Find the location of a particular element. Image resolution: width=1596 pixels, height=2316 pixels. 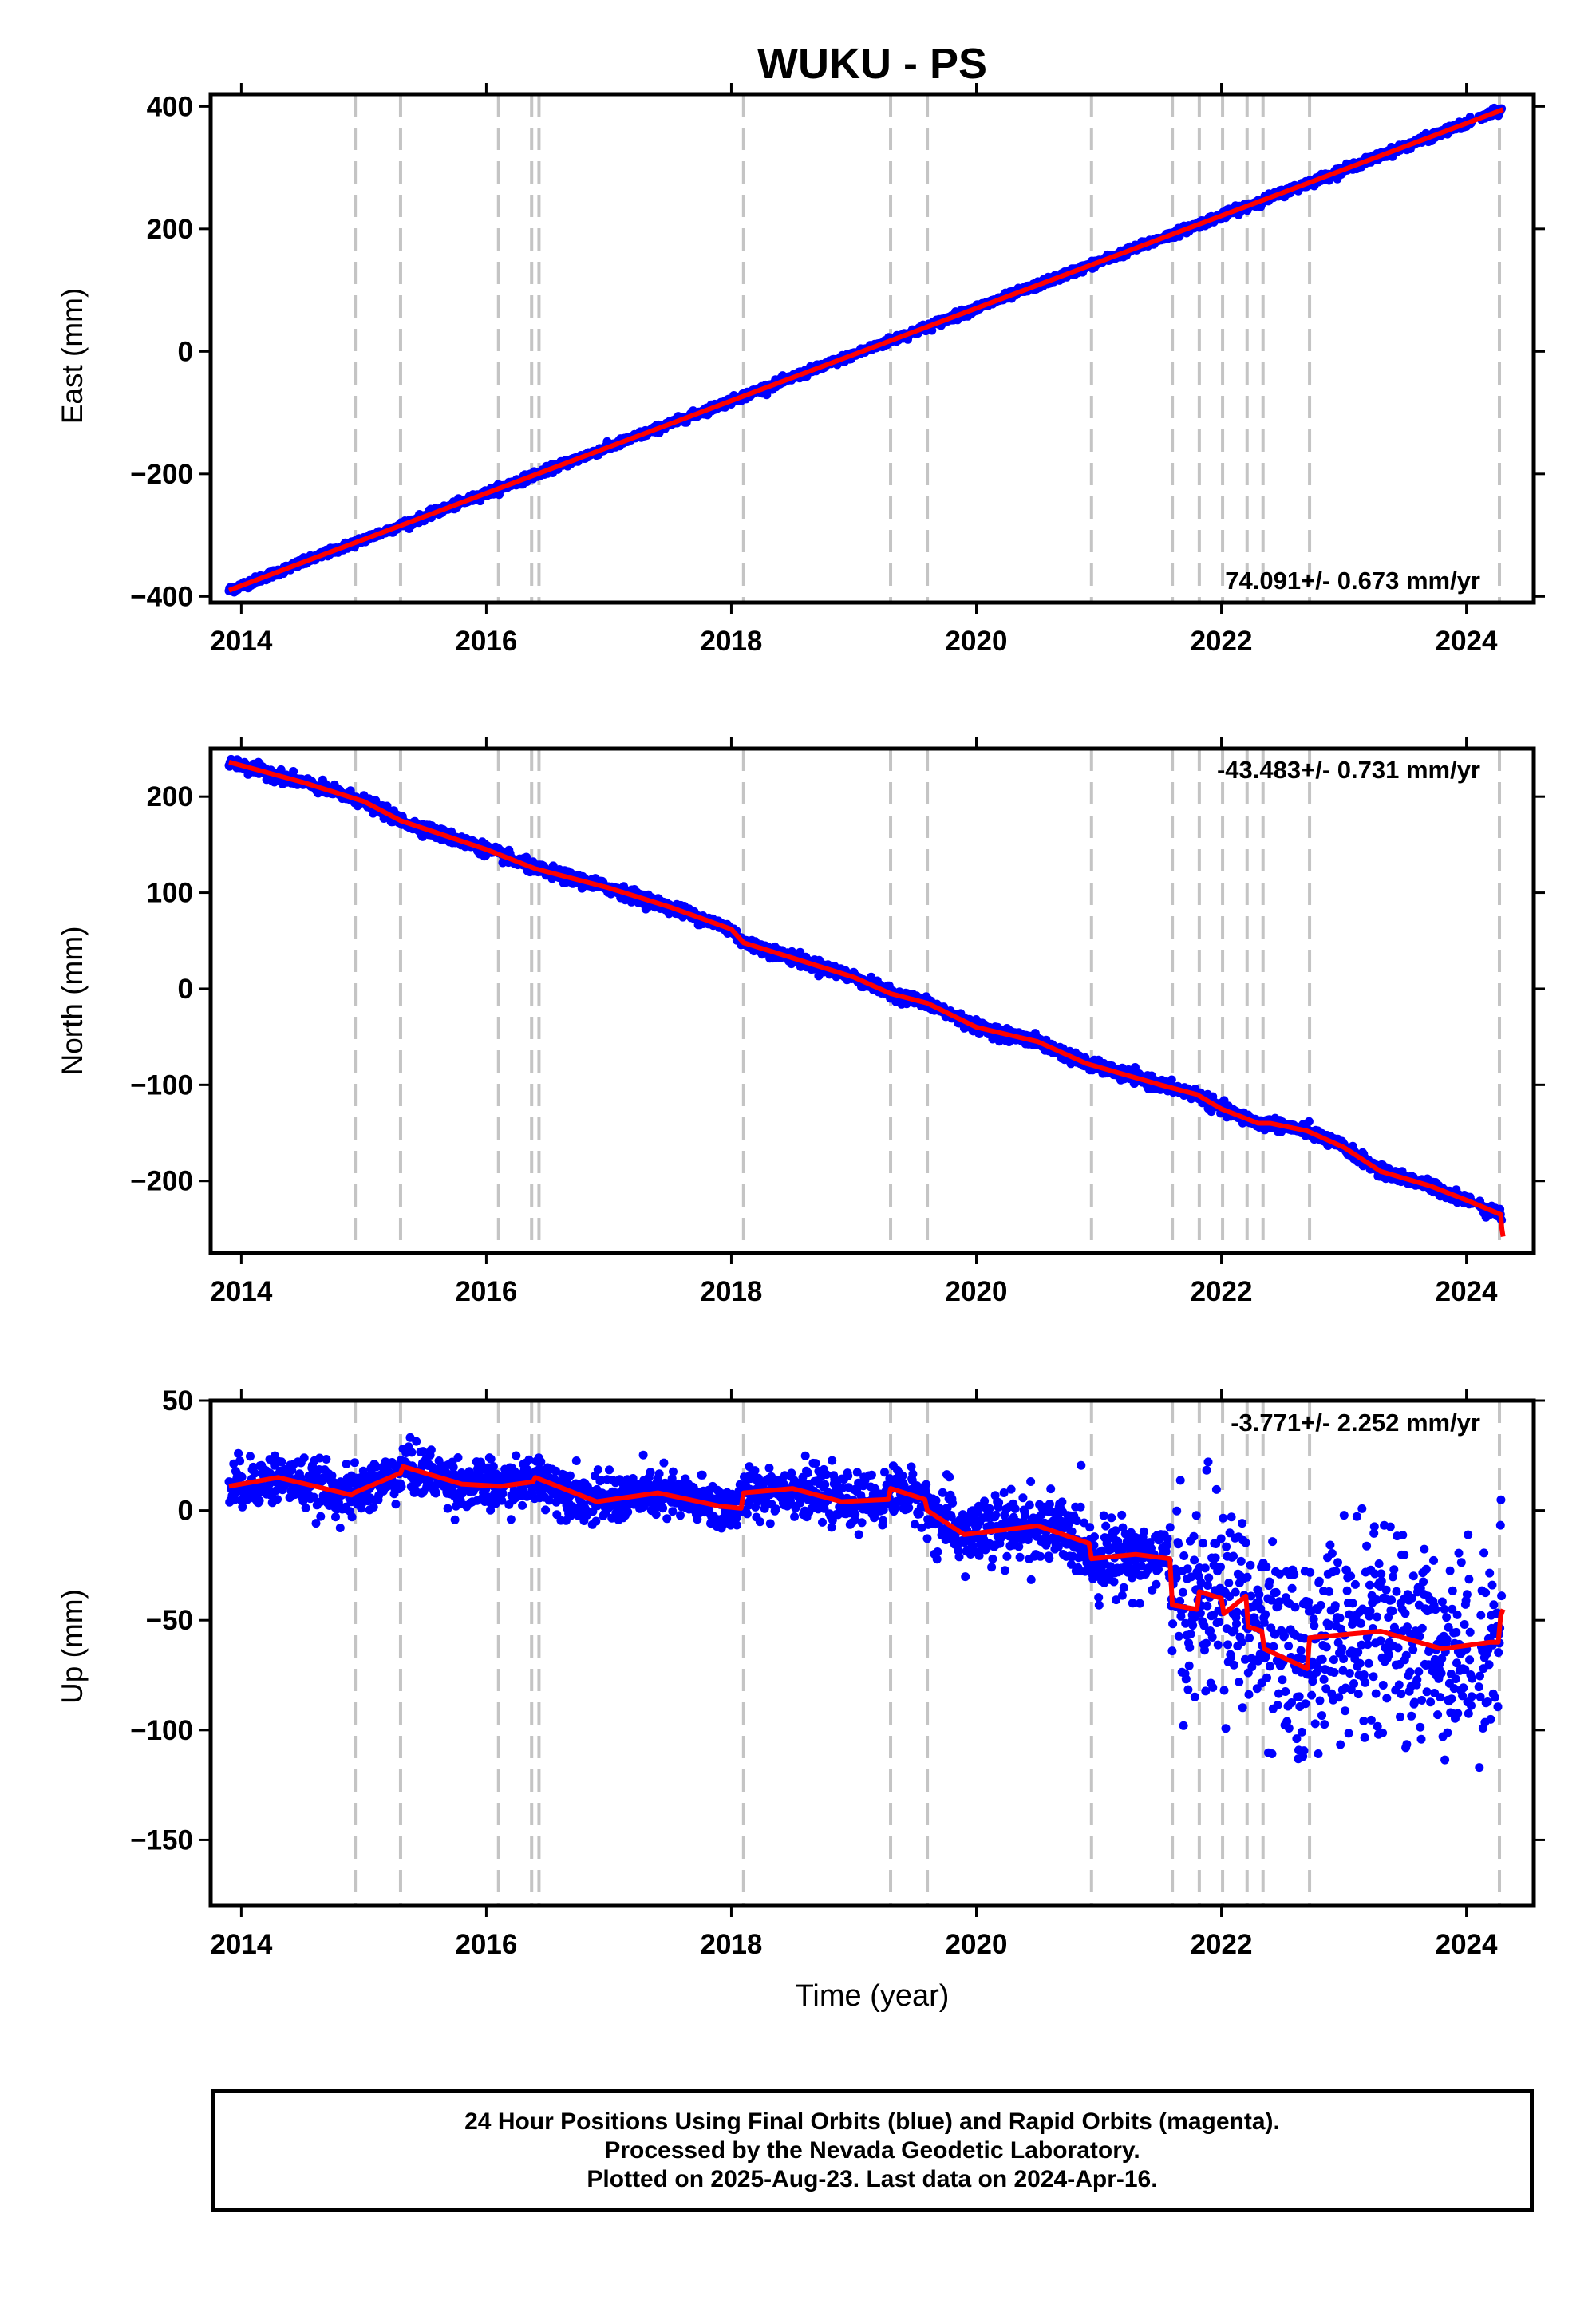

east-rate-label: 74.091+/- 0.673 mm/yr is located at coordinates (1352, 581).